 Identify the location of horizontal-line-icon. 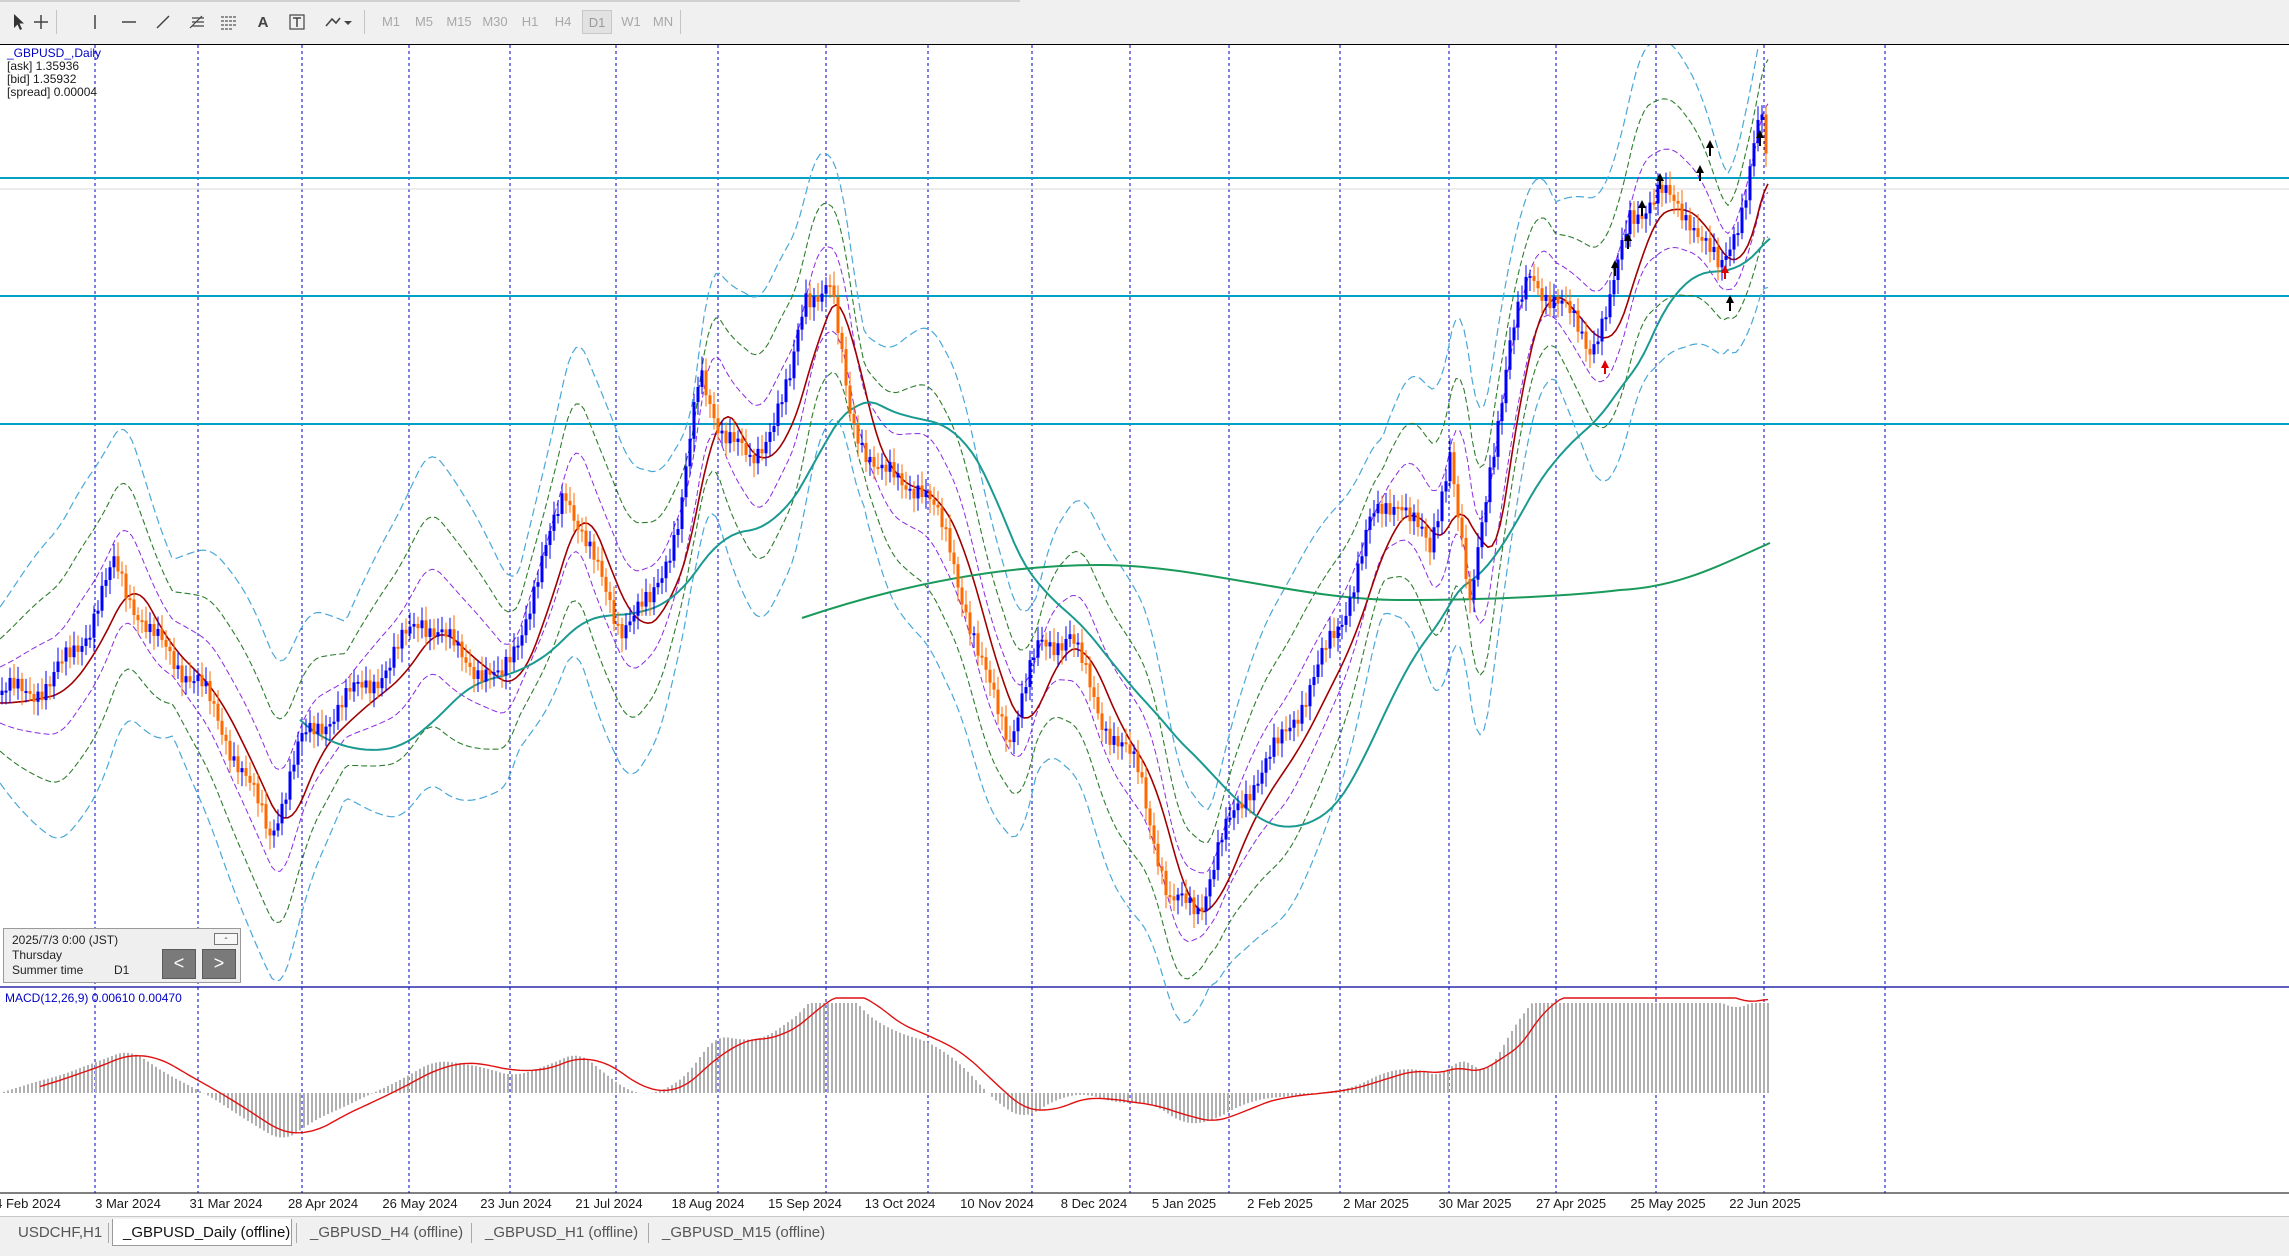
(129, 22).